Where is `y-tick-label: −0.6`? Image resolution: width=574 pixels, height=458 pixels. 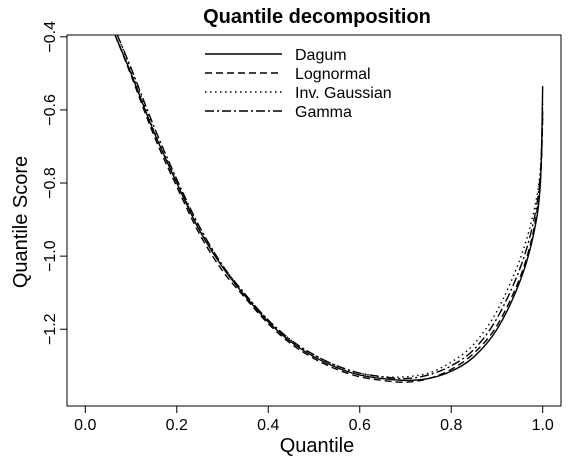
y-tick-label: −0.6 is located at coordinates (50, 110).